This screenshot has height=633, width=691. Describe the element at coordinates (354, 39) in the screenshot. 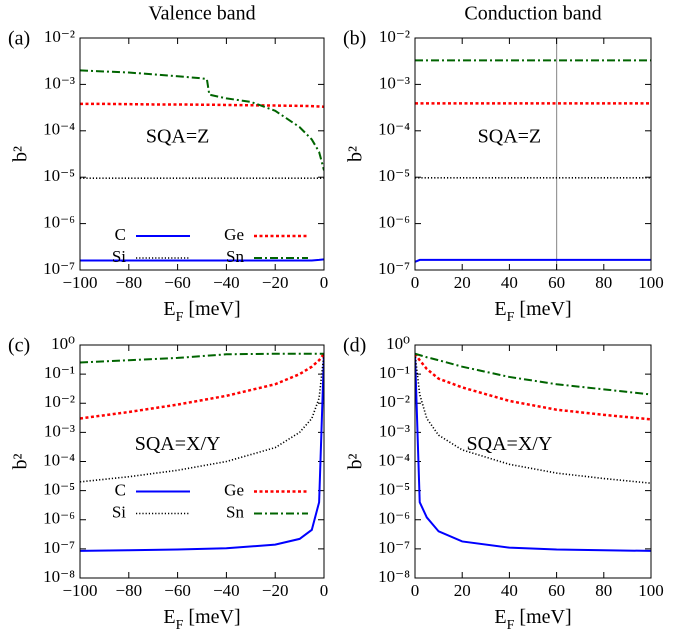

I see `panel-label: (b)` at that location.